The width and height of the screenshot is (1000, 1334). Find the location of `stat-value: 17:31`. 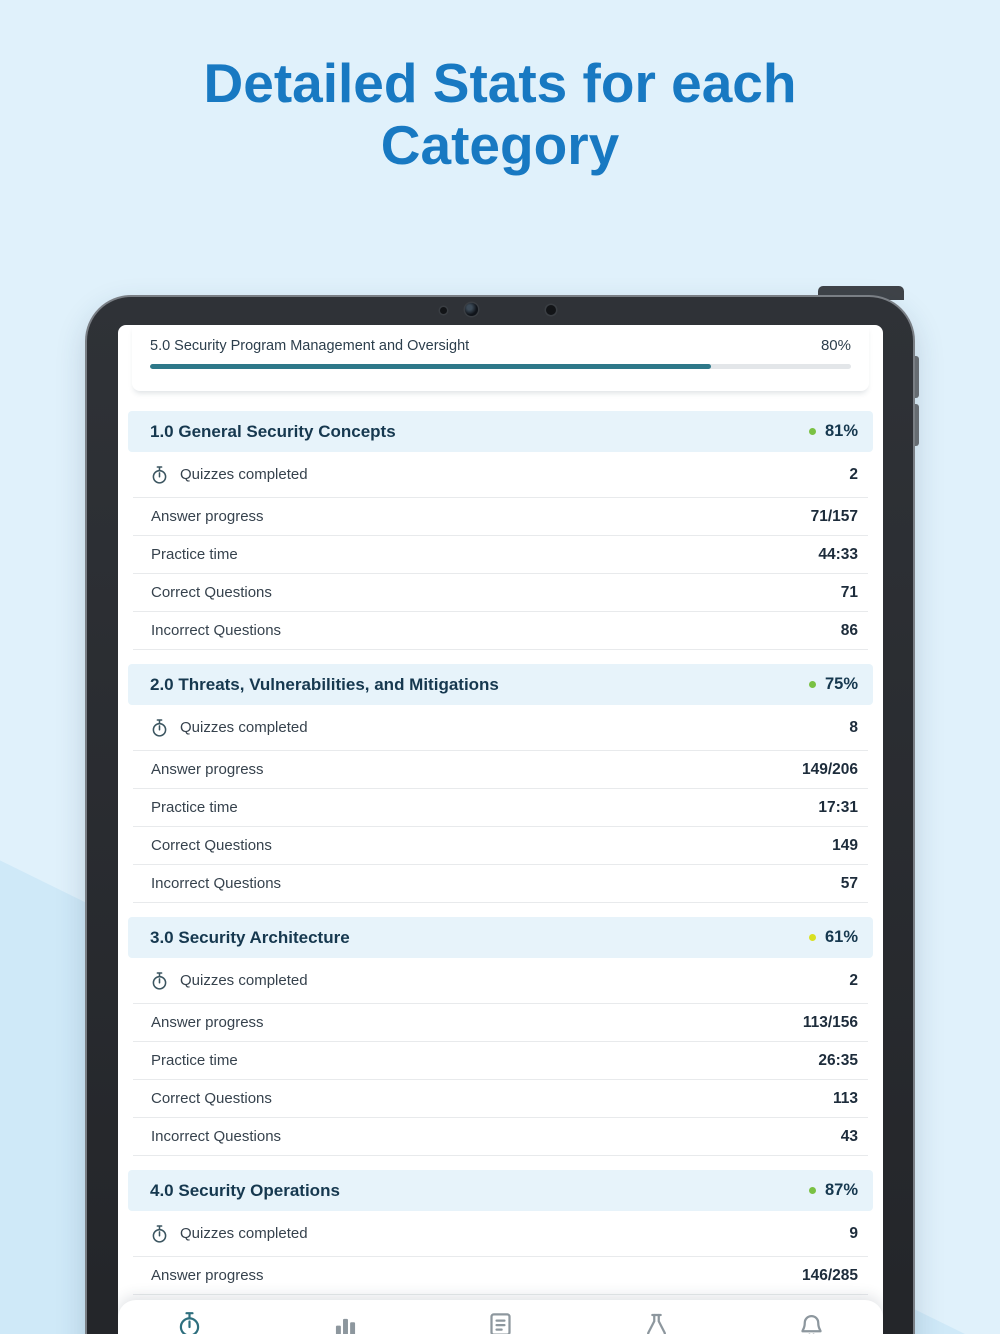

stat-value: 17:31 is located at coordinates (838, 807).